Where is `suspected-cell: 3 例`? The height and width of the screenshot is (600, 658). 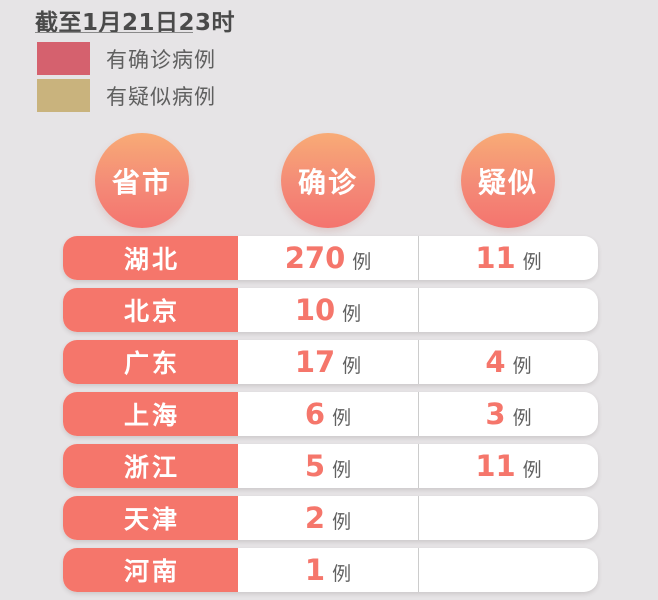
suspected-cell: 3 例 is located at coordinates (508, 414).